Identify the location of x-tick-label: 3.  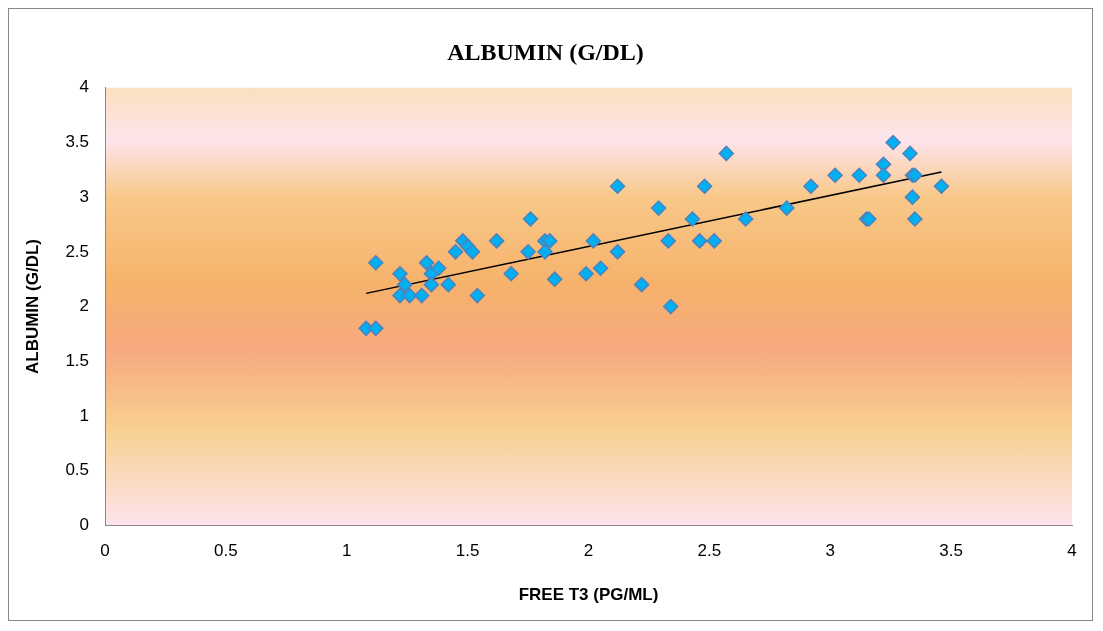
(830, 551).